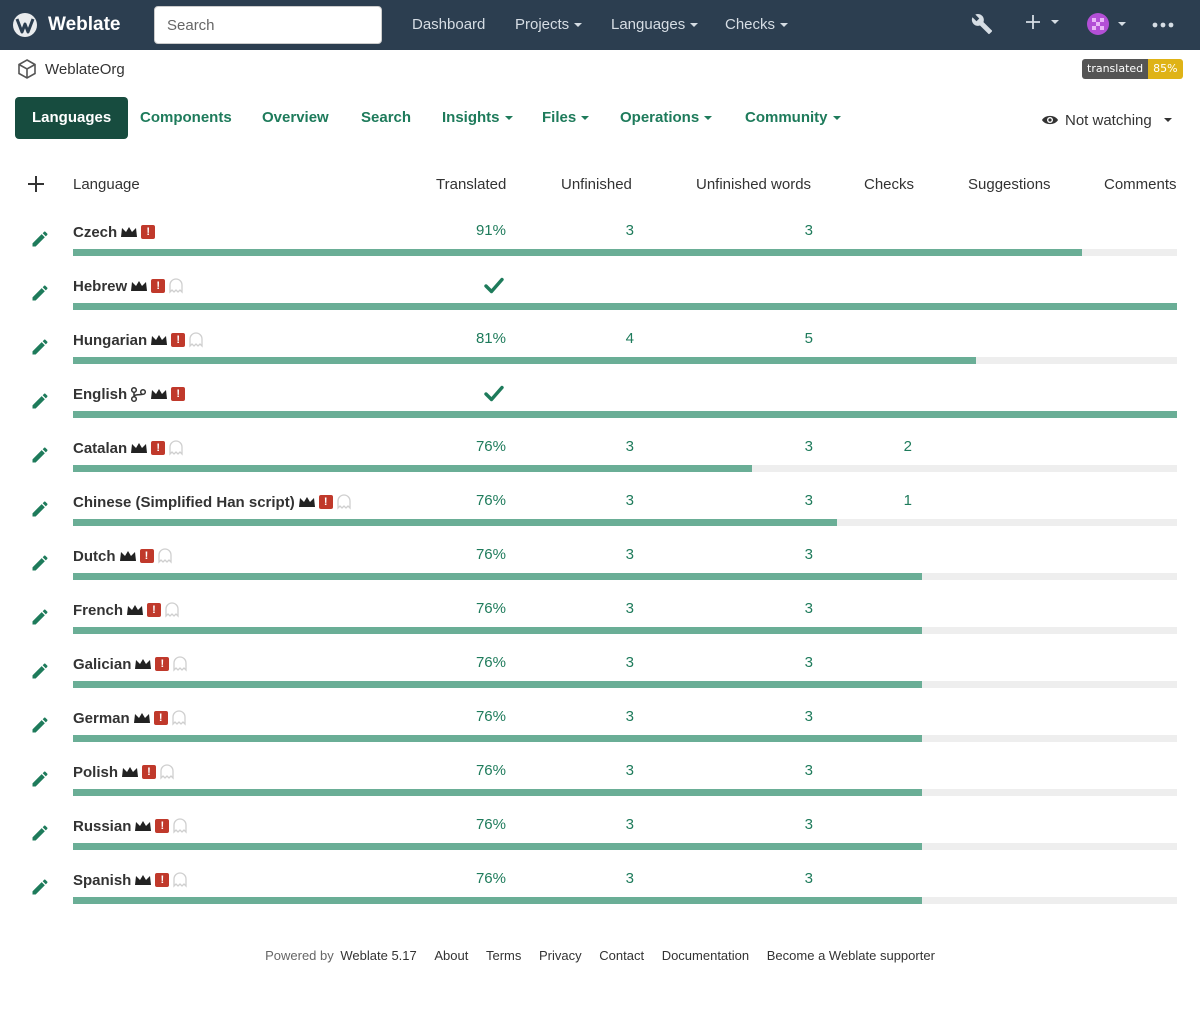  What do you see at coordinates (95, 232) in the screenshot?
I see `language-name: Czech` at bounding box center [95, 232].